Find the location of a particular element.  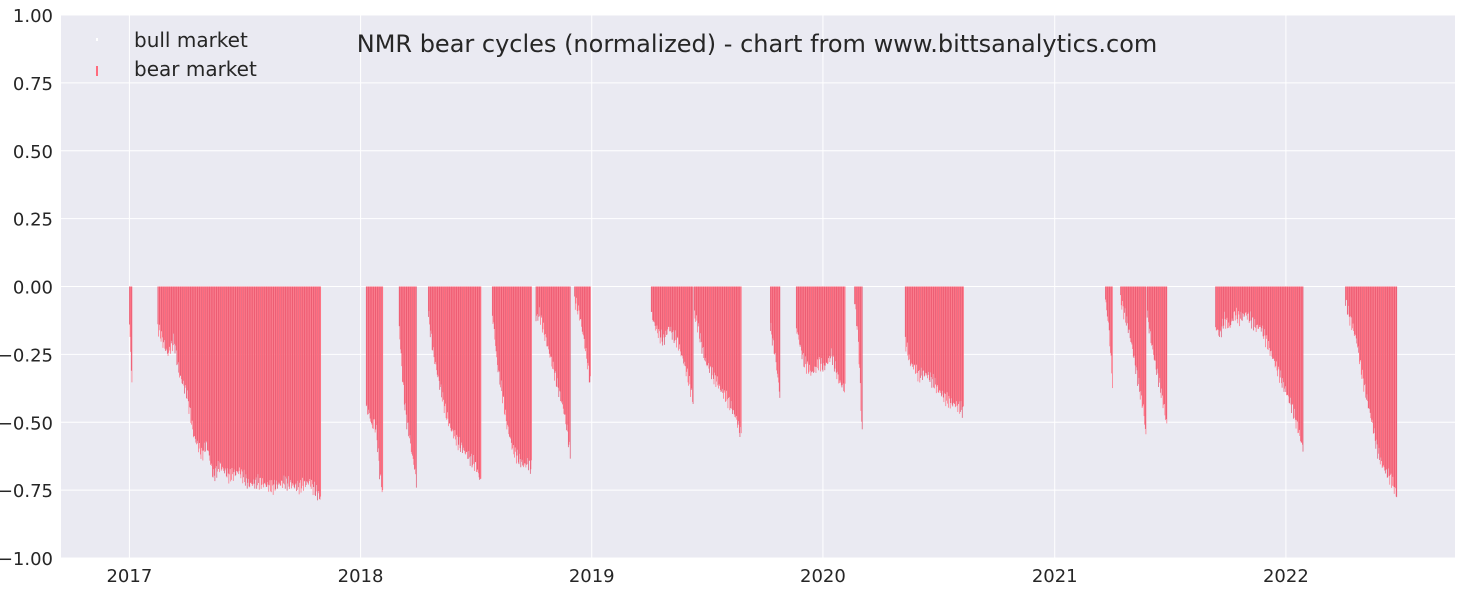

y-tick-label: −0.75 is located at coordinates (26, 491).